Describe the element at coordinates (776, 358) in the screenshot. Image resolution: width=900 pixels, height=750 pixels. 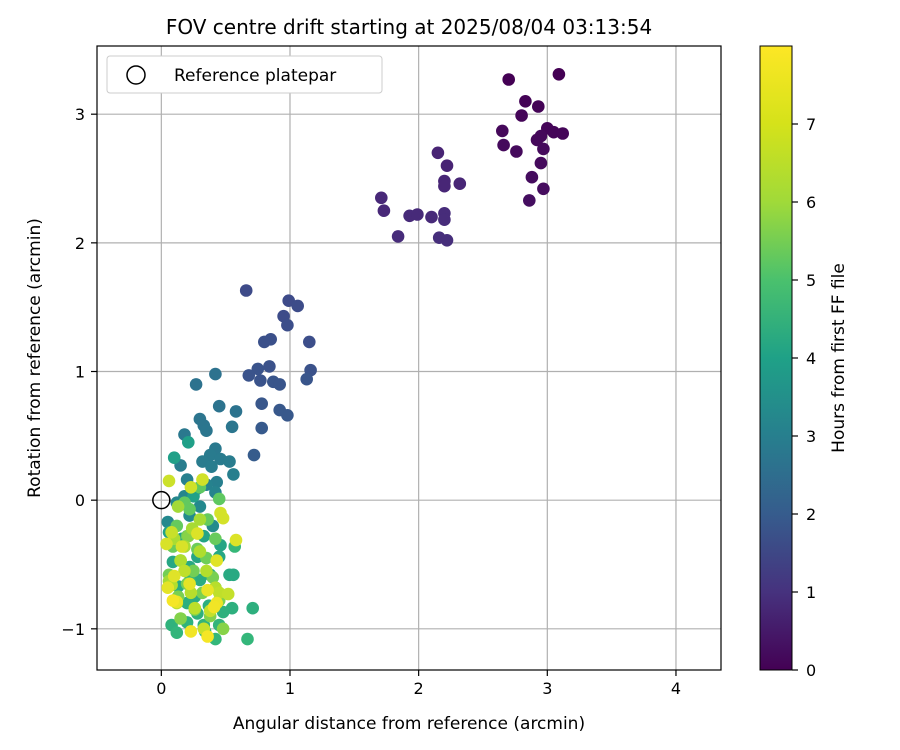
I see `colorbar-gradient` at that location.